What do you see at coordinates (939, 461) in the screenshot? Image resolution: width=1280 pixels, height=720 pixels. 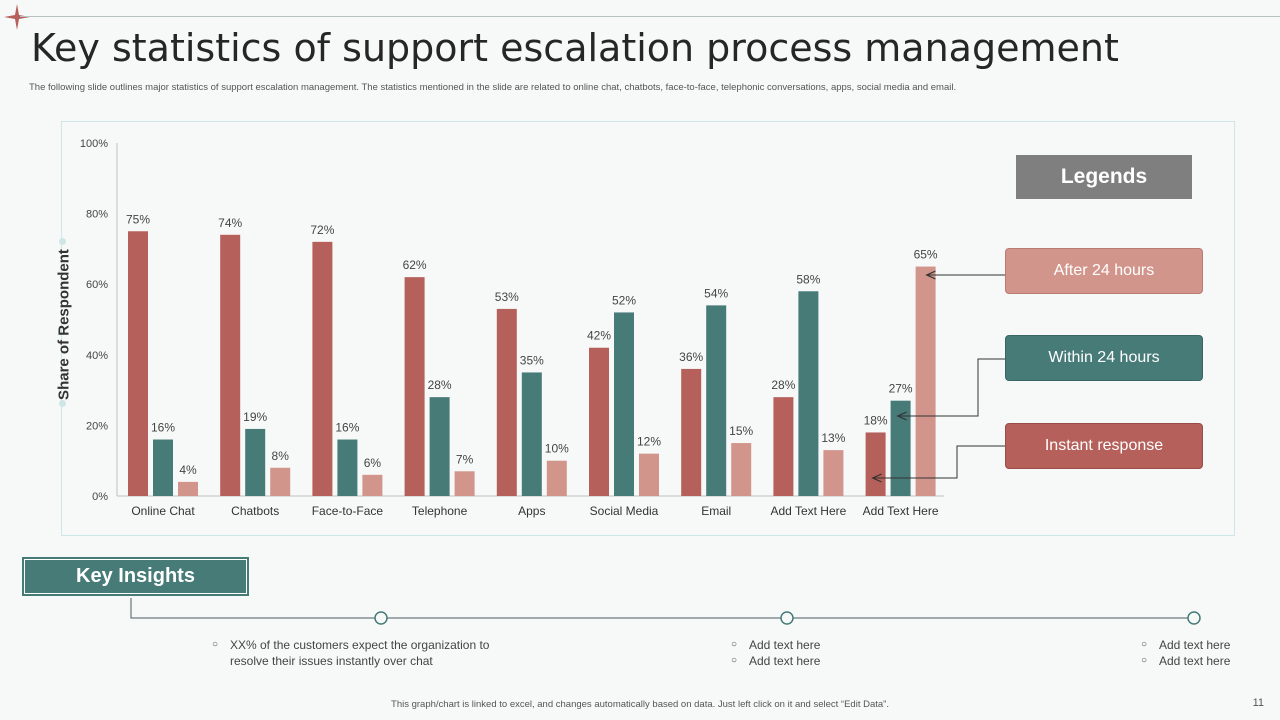 I see `legend-connector-instant` at bounding box center [939, 461].